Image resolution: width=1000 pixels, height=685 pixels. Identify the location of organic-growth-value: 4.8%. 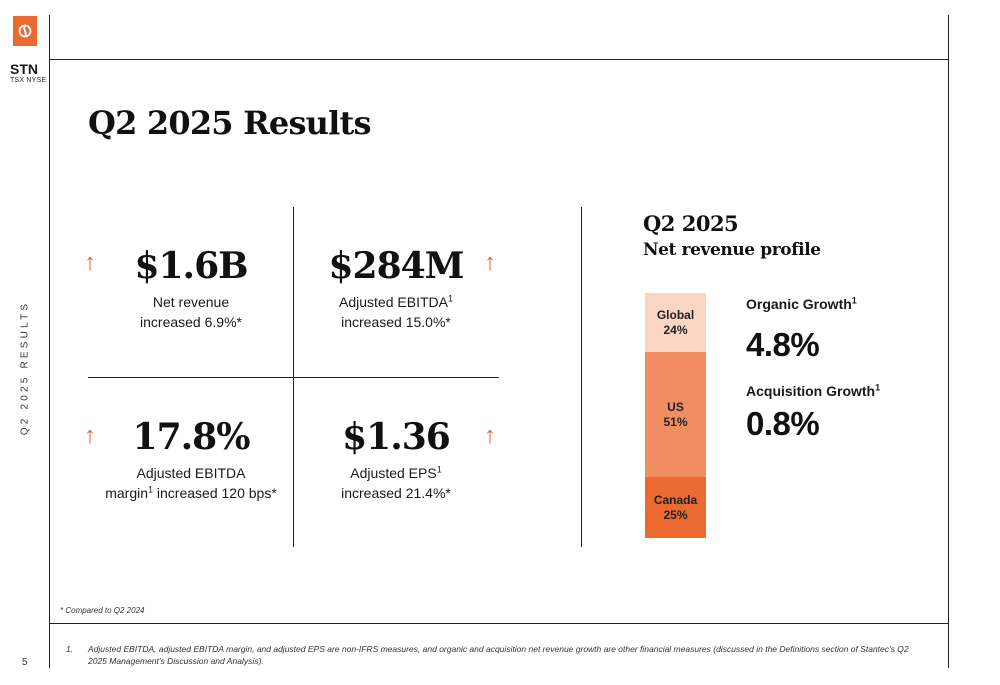
(783, 344).